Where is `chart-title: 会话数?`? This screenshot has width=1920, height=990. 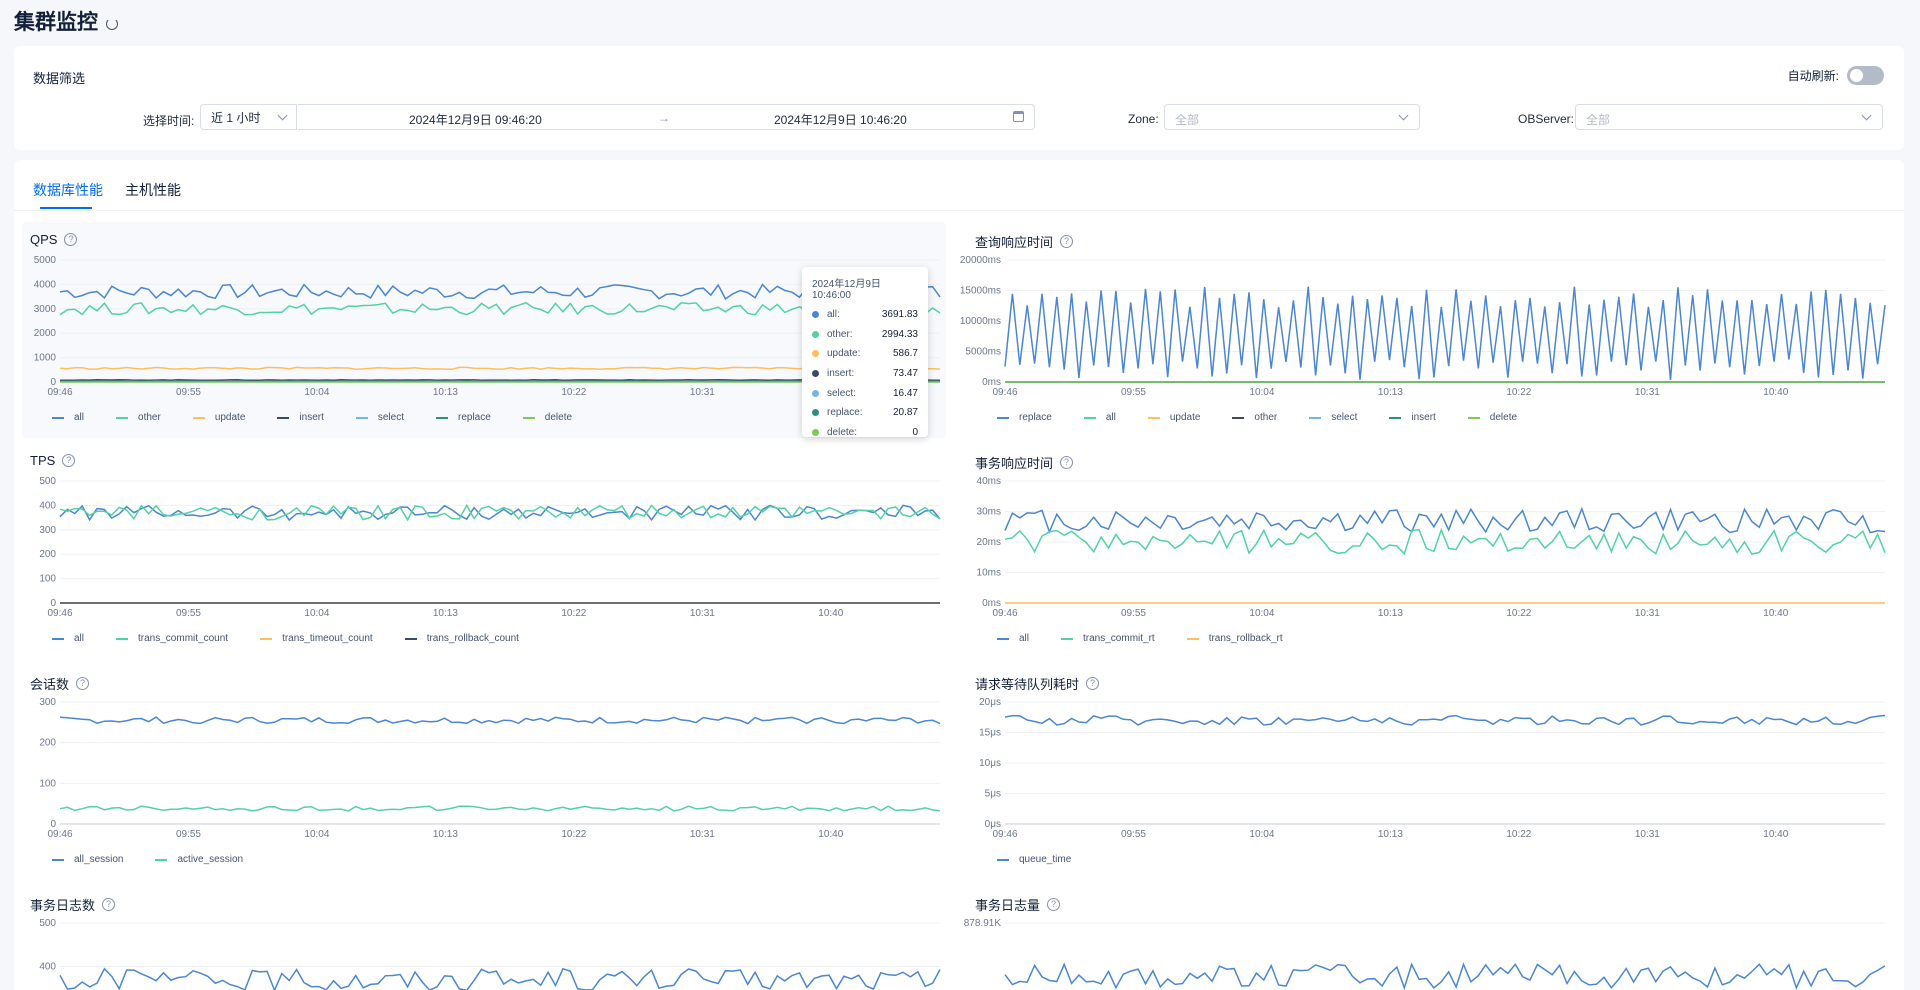
chart-title: 会话数? is located at coordinates (60, 683).